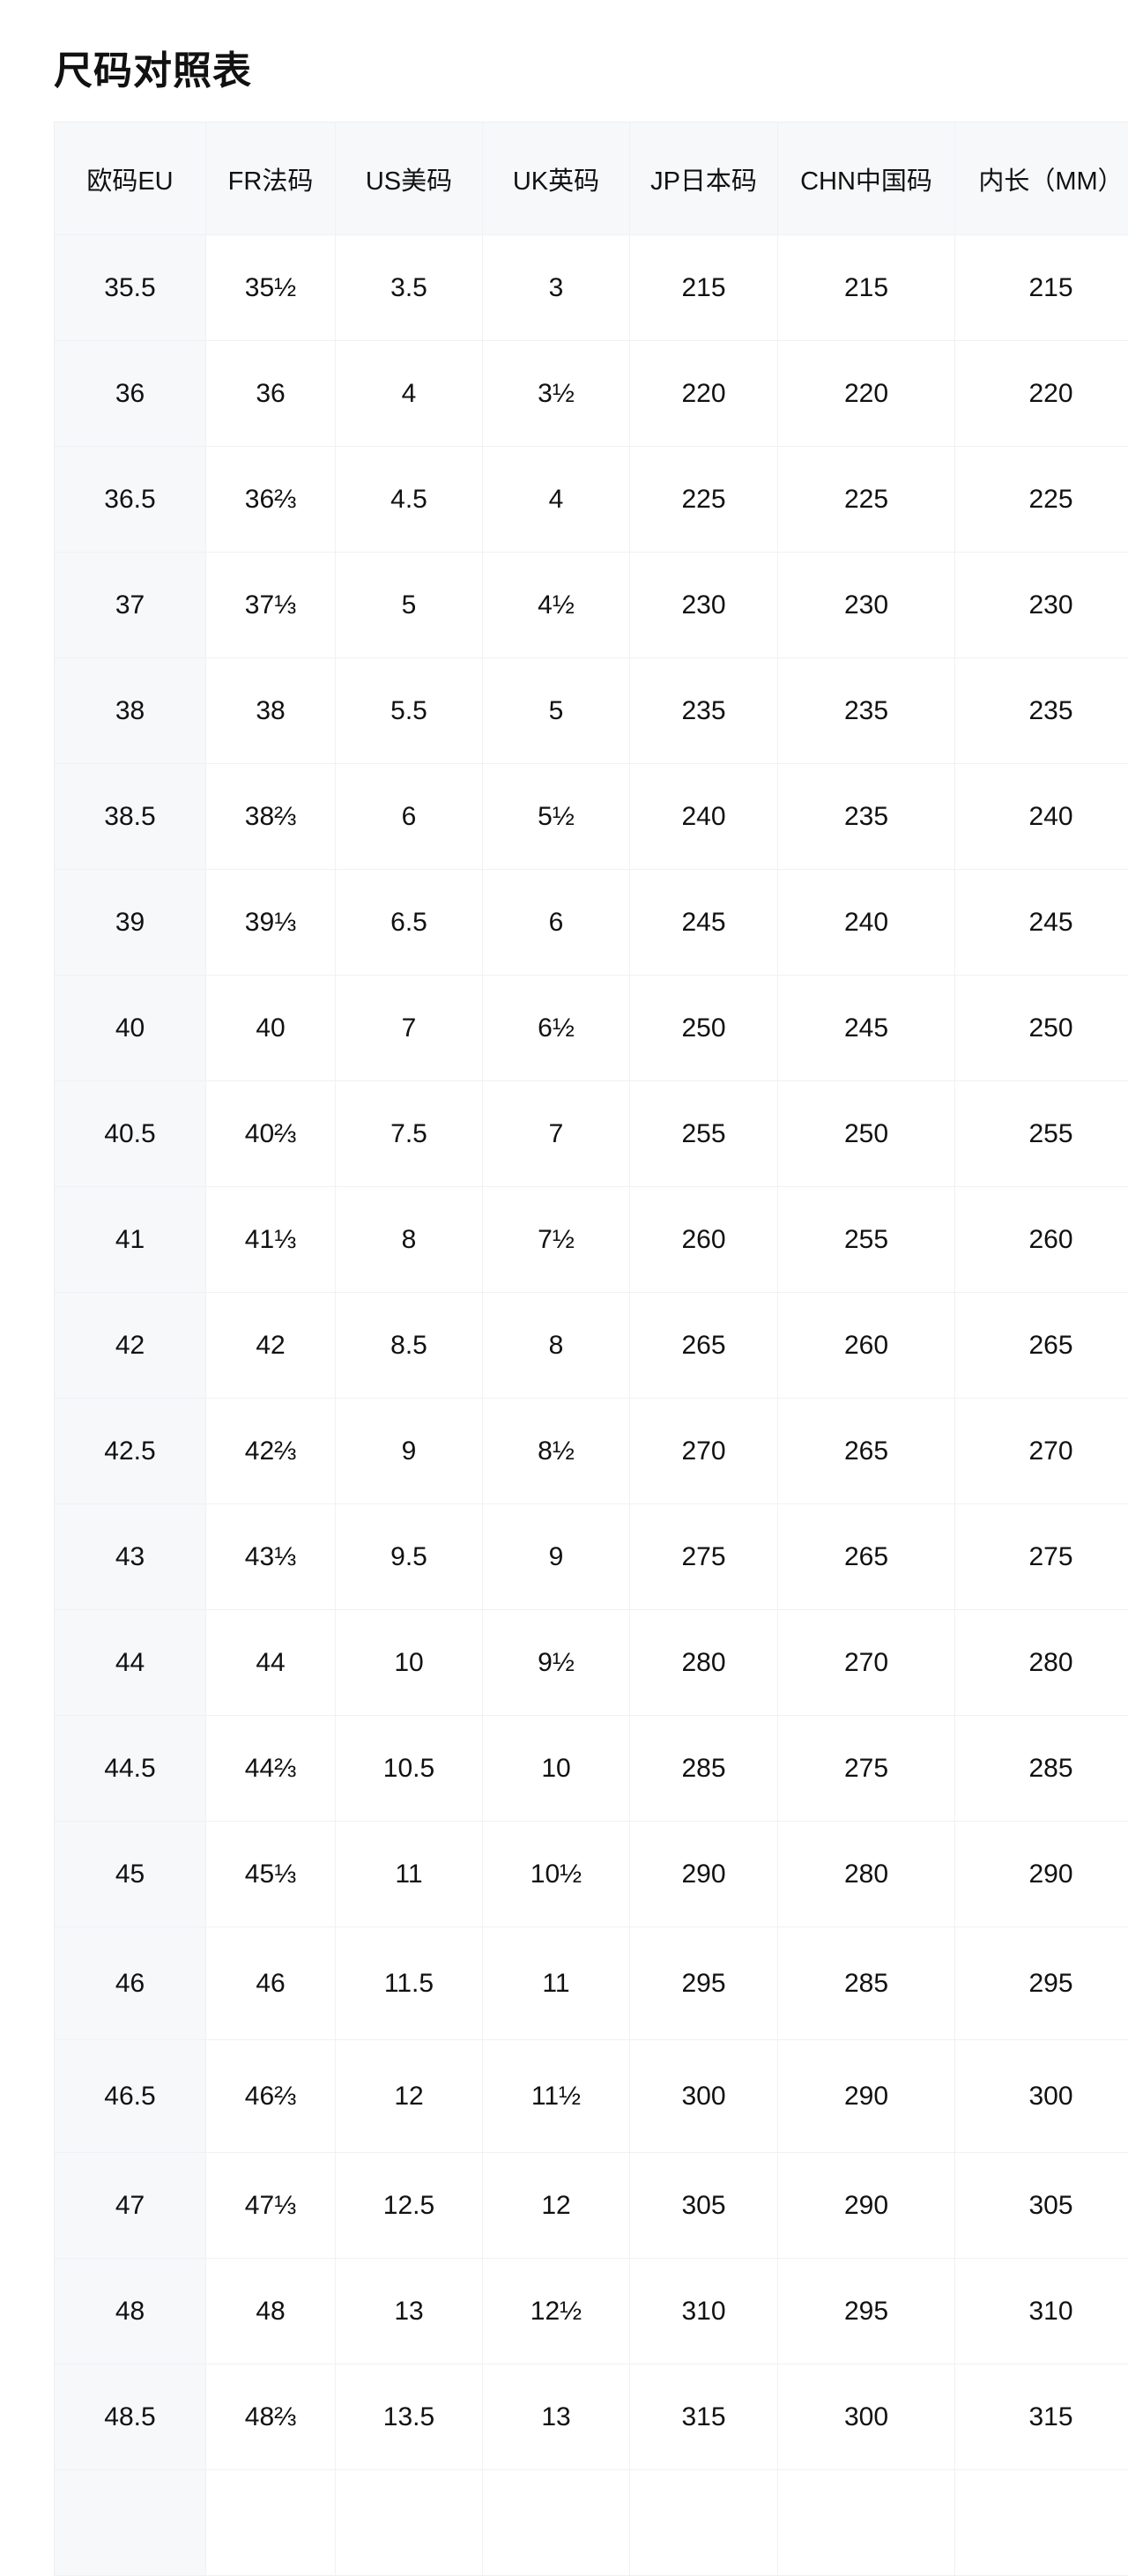  I want to click on table-cell: 38.5, so click(130, 816).